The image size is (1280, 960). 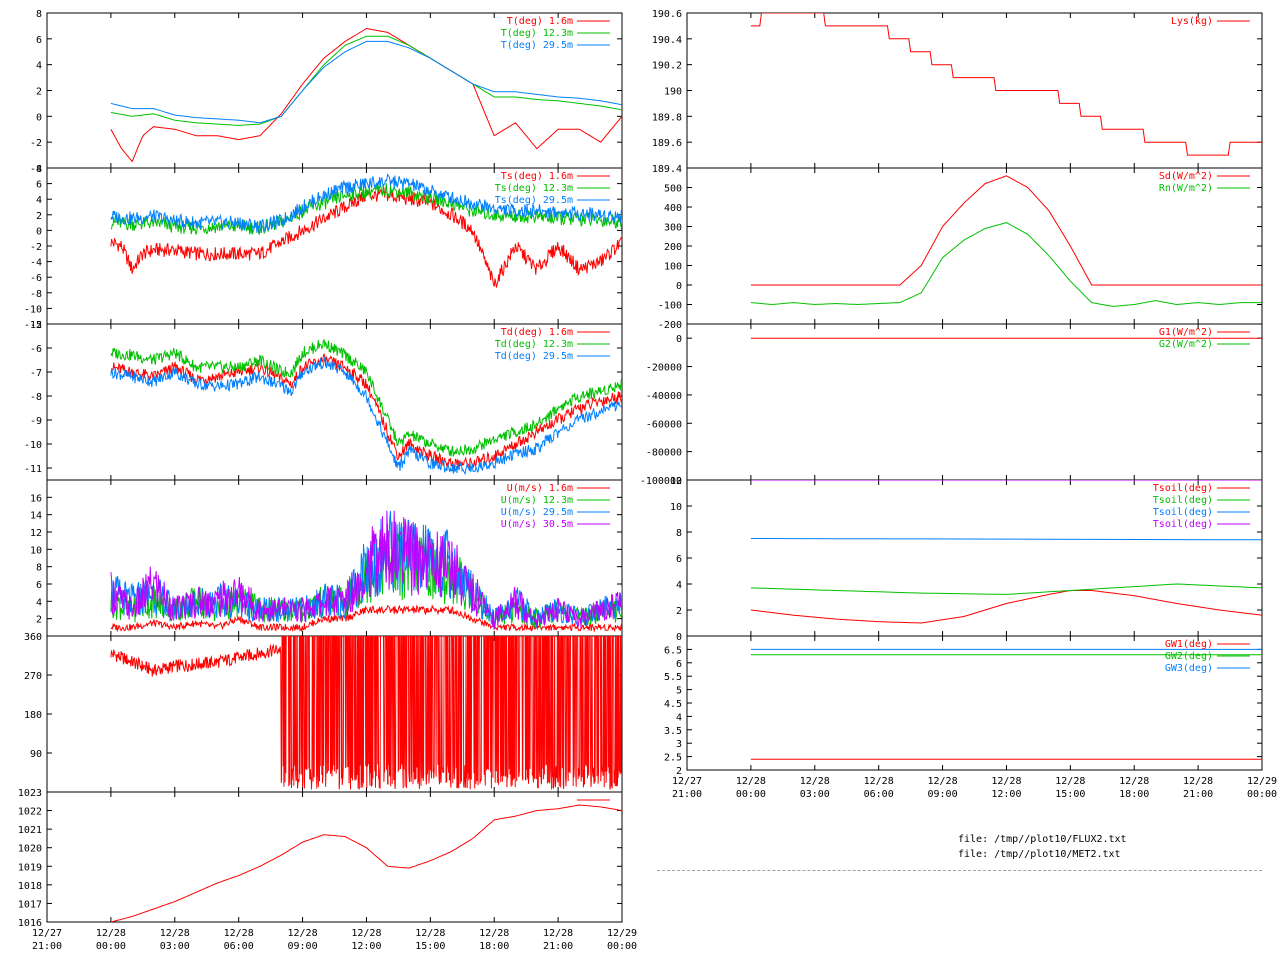 I want to click on soil-temperature-ytick-label: 4, so click(x=679, y=585).